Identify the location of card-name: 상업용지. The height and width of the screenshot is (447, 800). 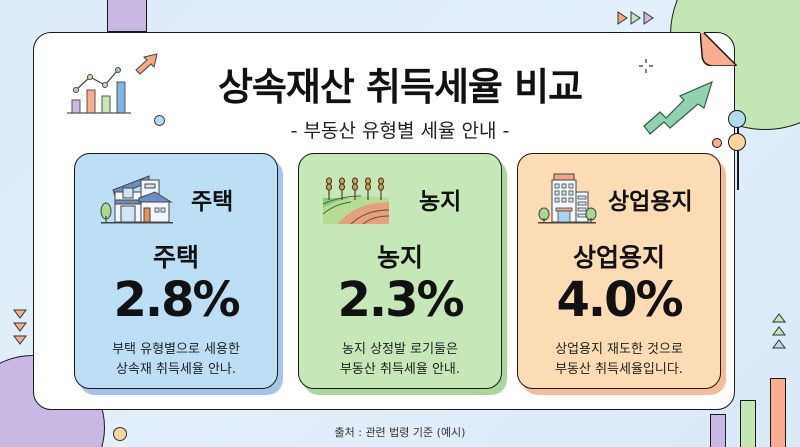
(618, 257).